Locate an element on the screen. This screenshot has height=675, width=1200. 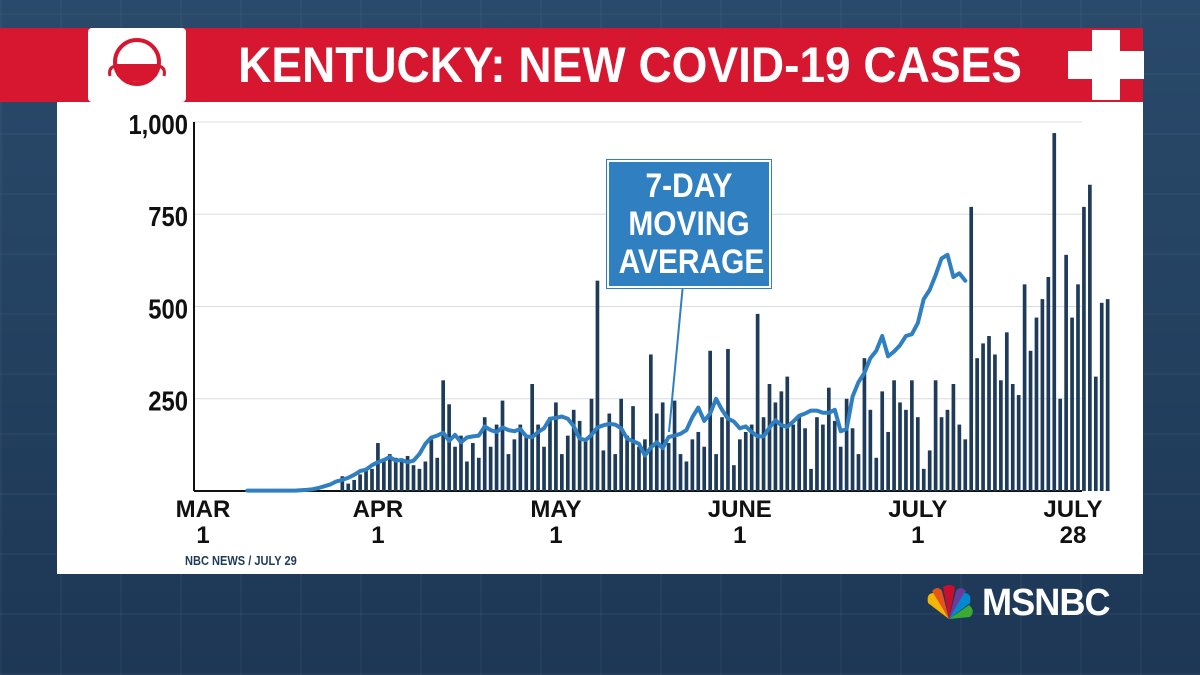
x-tick-month: APR is located at coordinates (378, 509).